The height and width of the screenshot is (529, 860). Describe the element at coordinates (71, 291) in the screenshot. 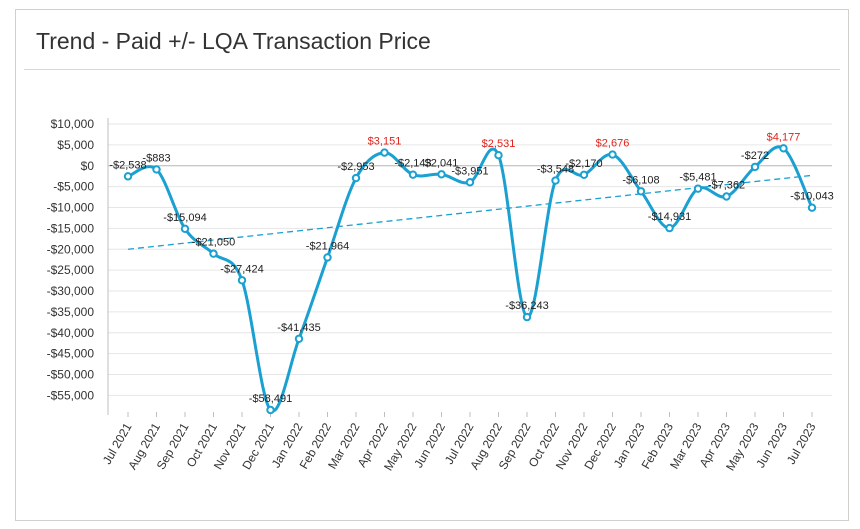

I see `y-tick-label: -$30,000` at that location.